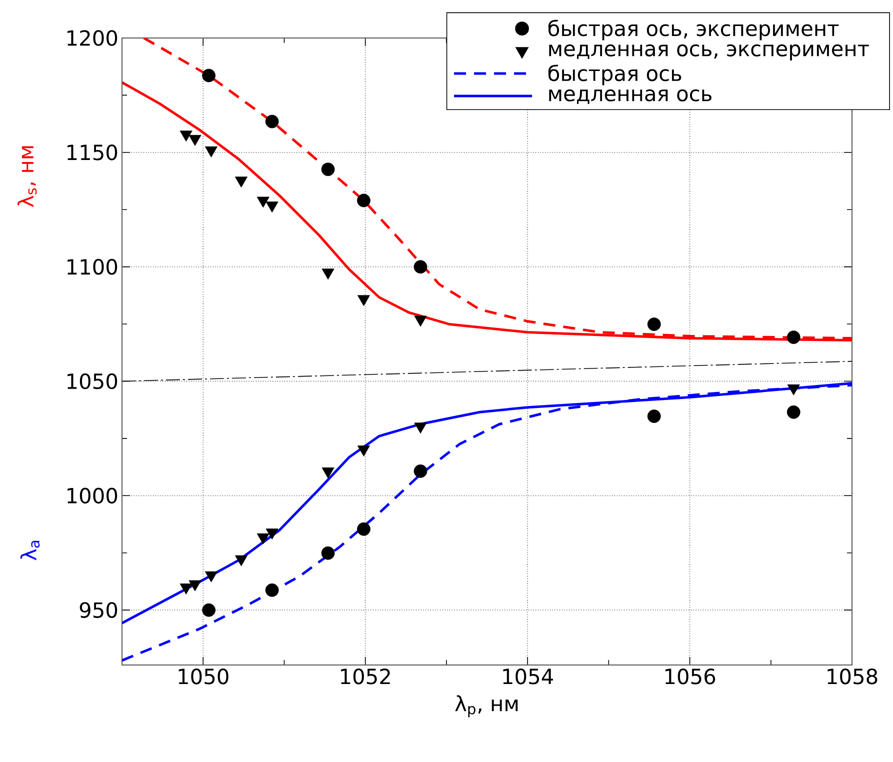  I want to click on x-tick-label: 1050, so click(203, 676).